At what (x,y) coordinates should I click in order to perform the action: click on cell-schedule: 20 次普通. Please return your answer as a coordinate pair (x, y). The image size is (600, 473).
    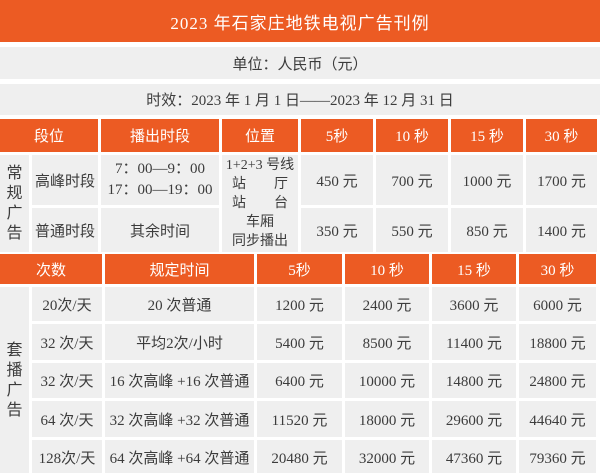
    Looking at the image, I should click on (179, 304).